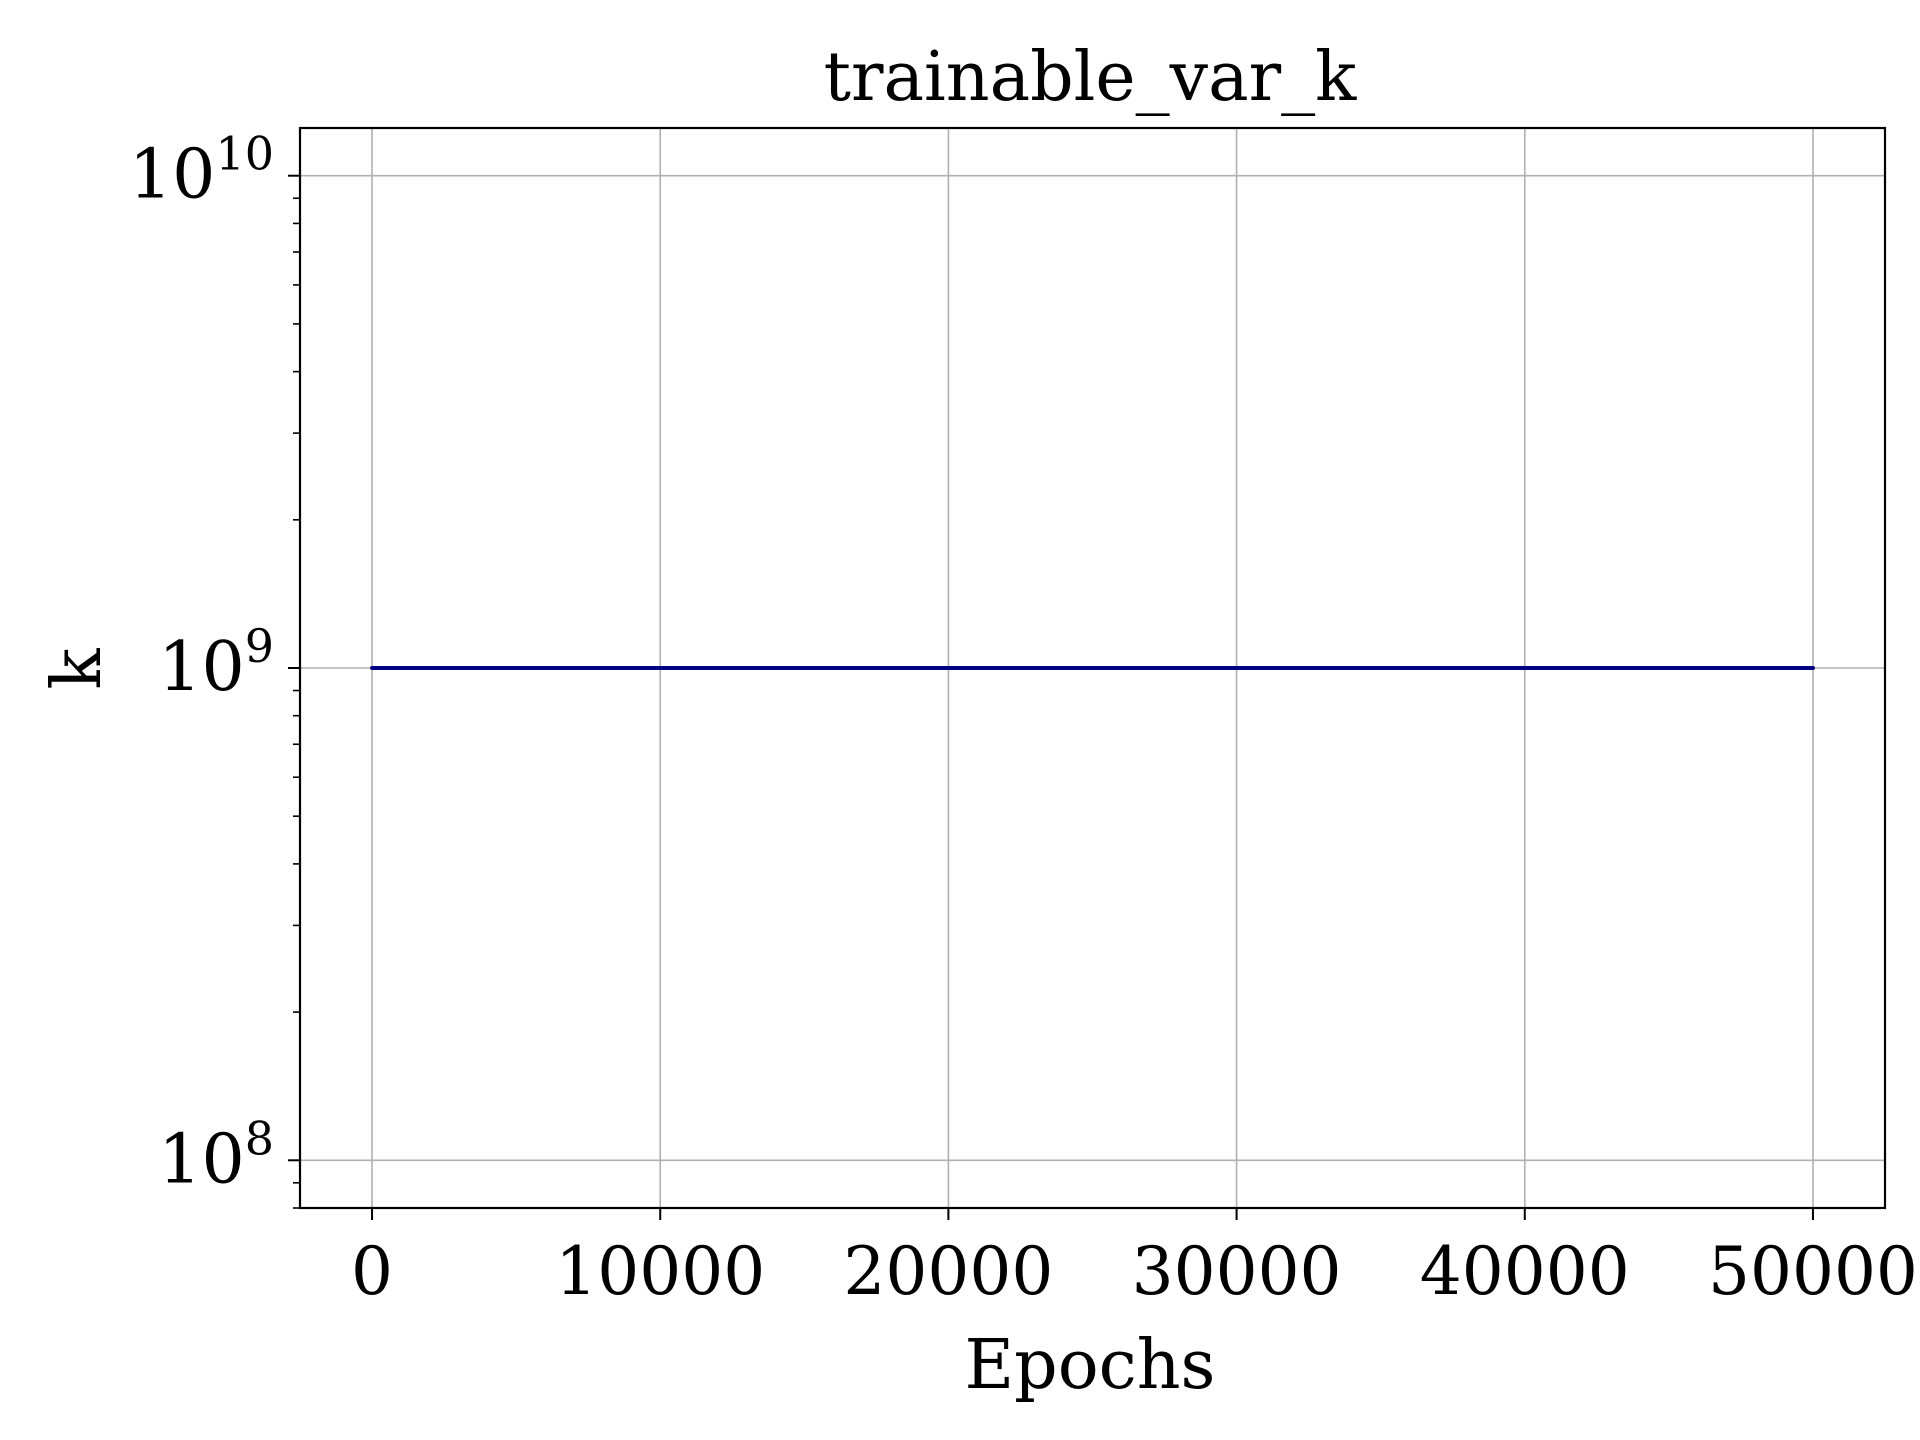  I want to click on x-tick-label: 10000, so click(660, 1271).